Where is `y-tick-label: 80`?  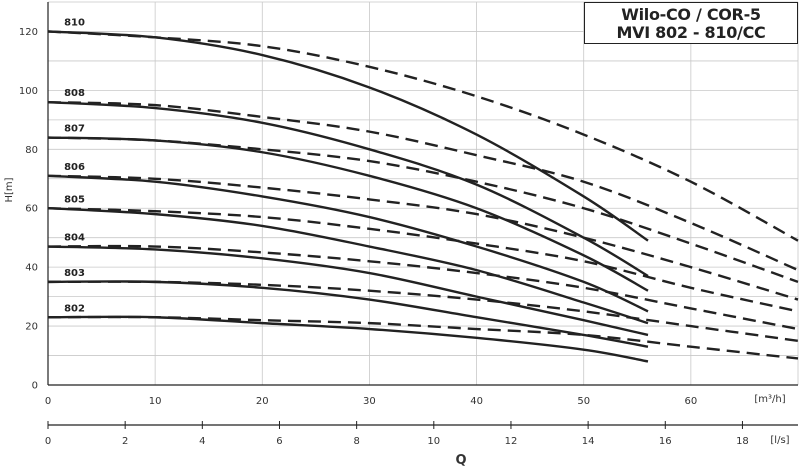
y-tick-label: 80 is located at coordinates (31, 150).